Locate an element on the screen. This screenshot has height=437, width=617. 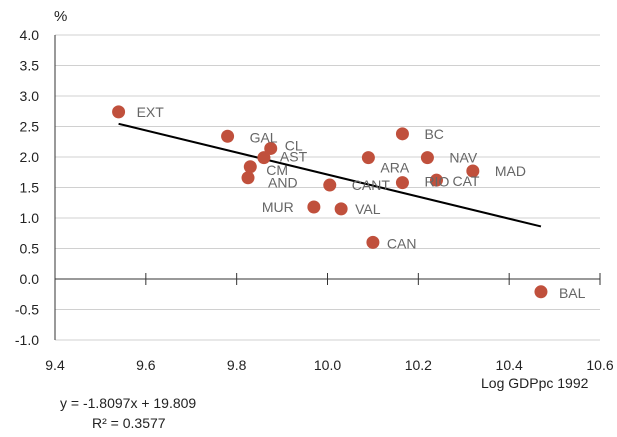
y-tick-label: 2.5 is located at coordinates (30, 127).